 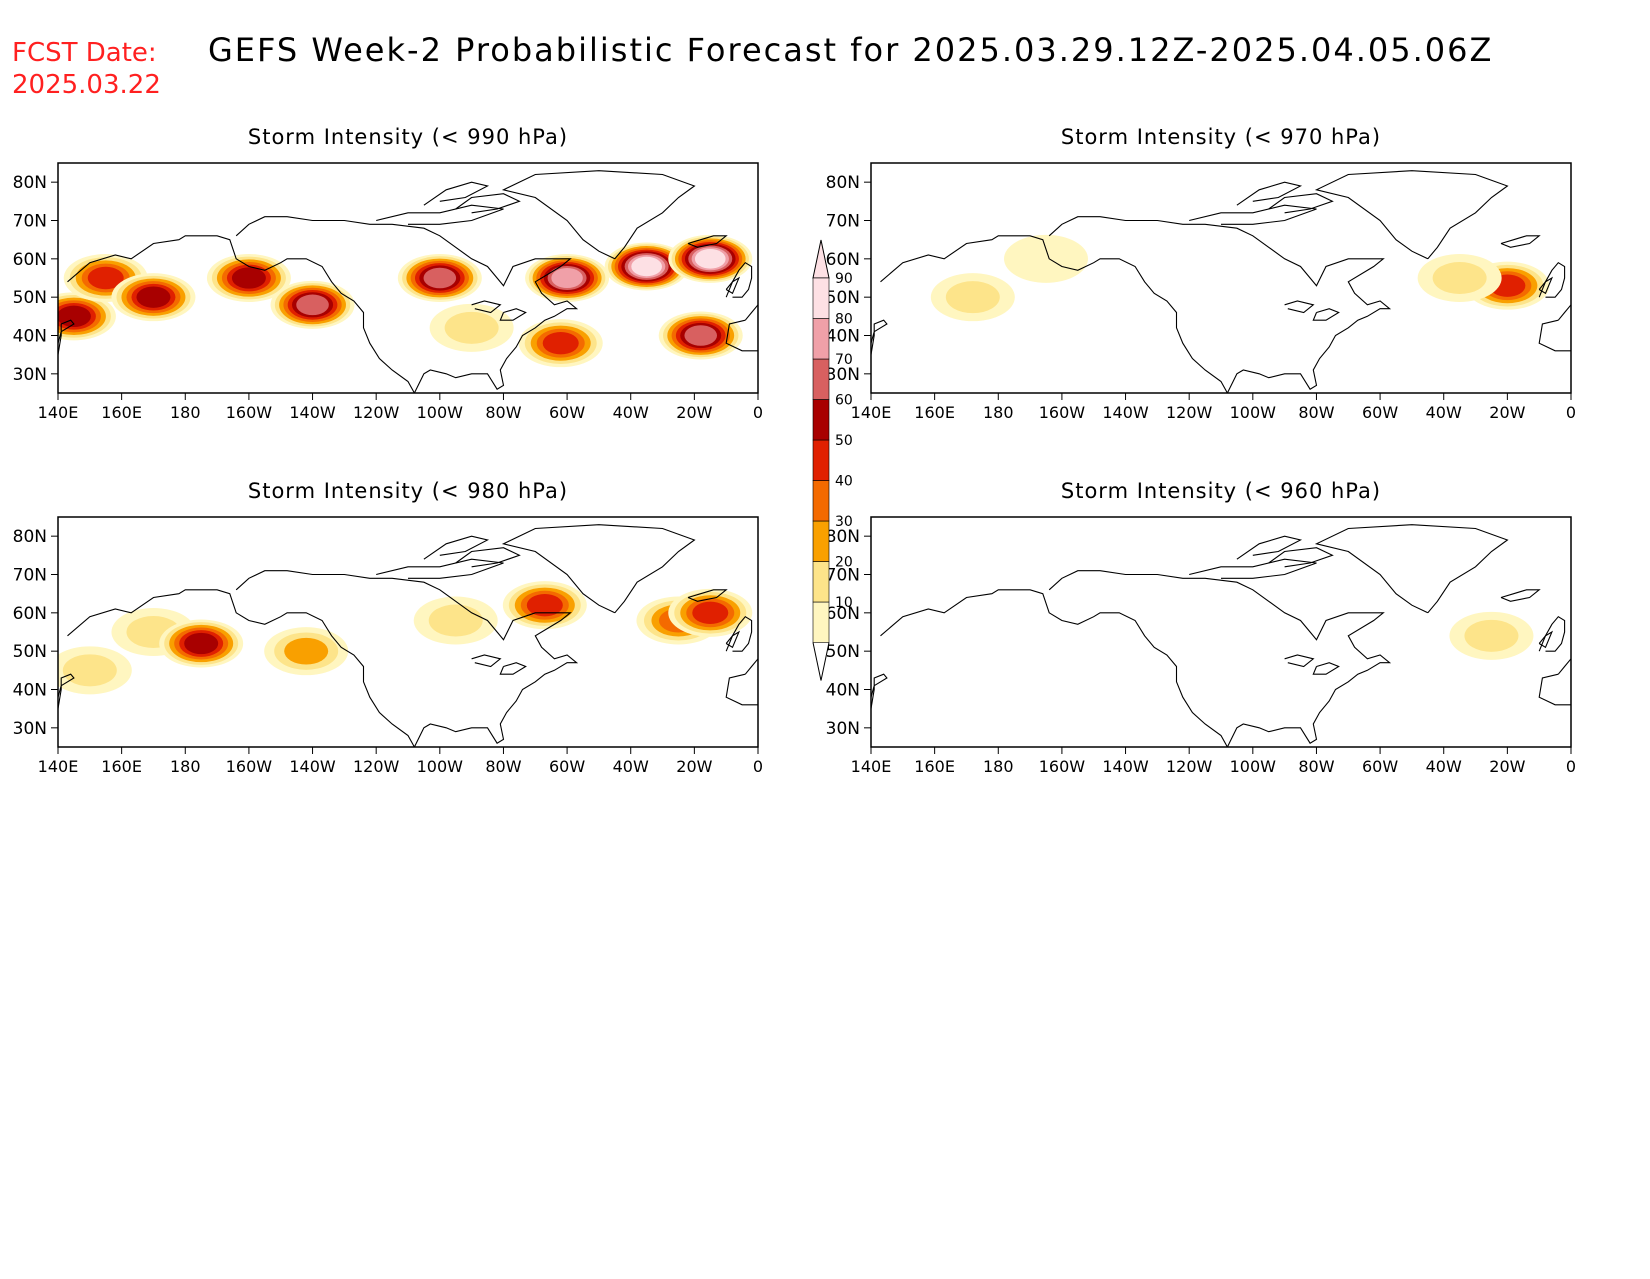 What do you see at coordinates (844, 279) in the screenshot?
I see `colorbar-label: 90` at bounding box center [844, 279].